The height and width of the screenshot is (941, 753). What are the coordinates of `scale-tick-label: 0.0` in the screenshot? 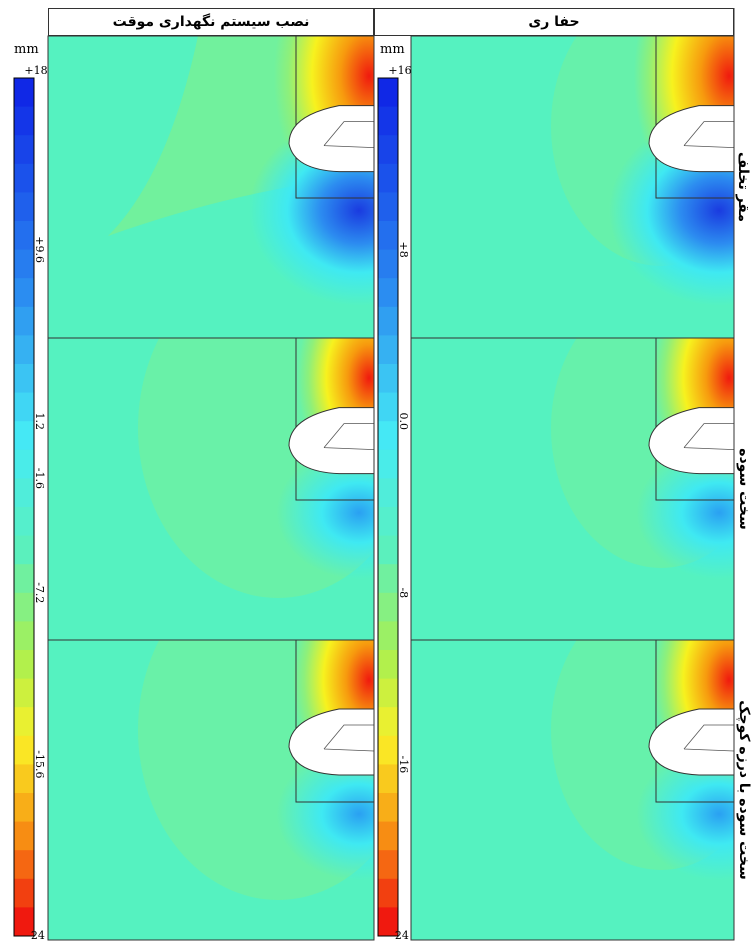 It's located at (403, 421).